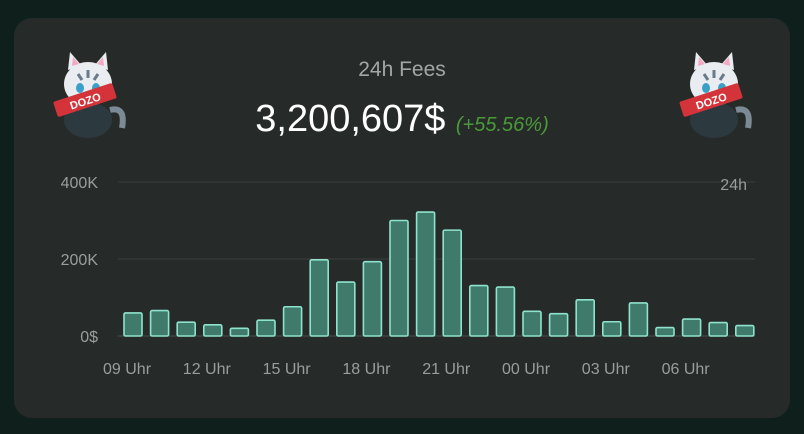 The image size is (804, 434). Describe the element at coordinates (502, 125) in the screenshot. I see `total-change-percent: (+55.56%)` at that location.